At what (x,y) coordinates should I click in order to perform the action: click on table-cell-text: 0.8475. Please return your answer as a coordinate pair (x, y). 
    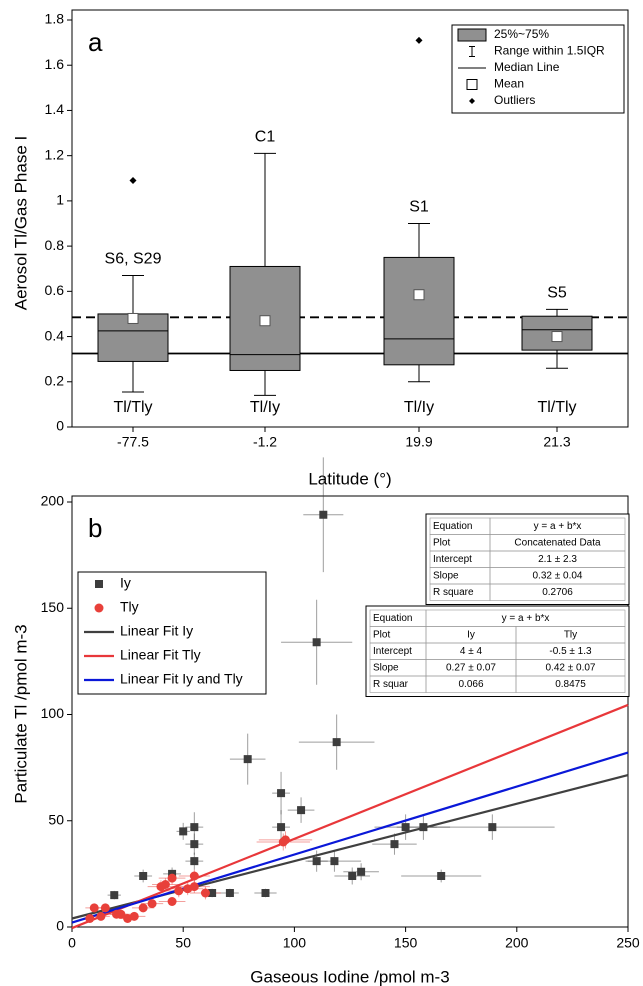
    Looking at the image, I should click on (570, 684).